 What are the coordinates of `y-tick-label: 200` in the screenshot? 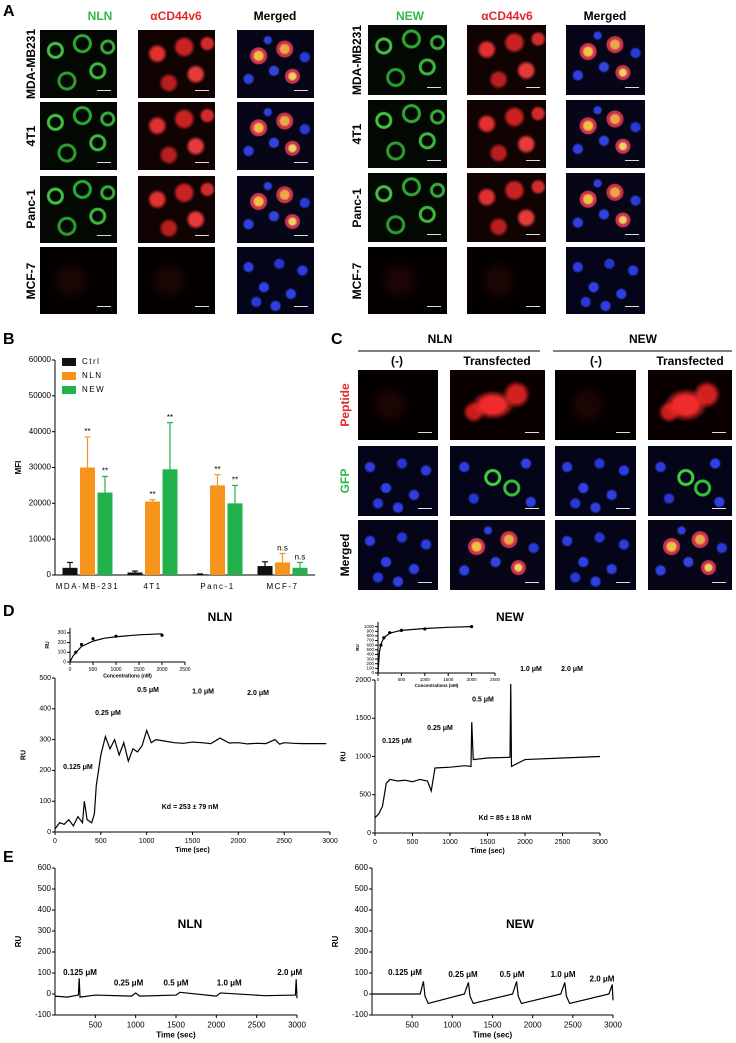 It's located at (45, 770).